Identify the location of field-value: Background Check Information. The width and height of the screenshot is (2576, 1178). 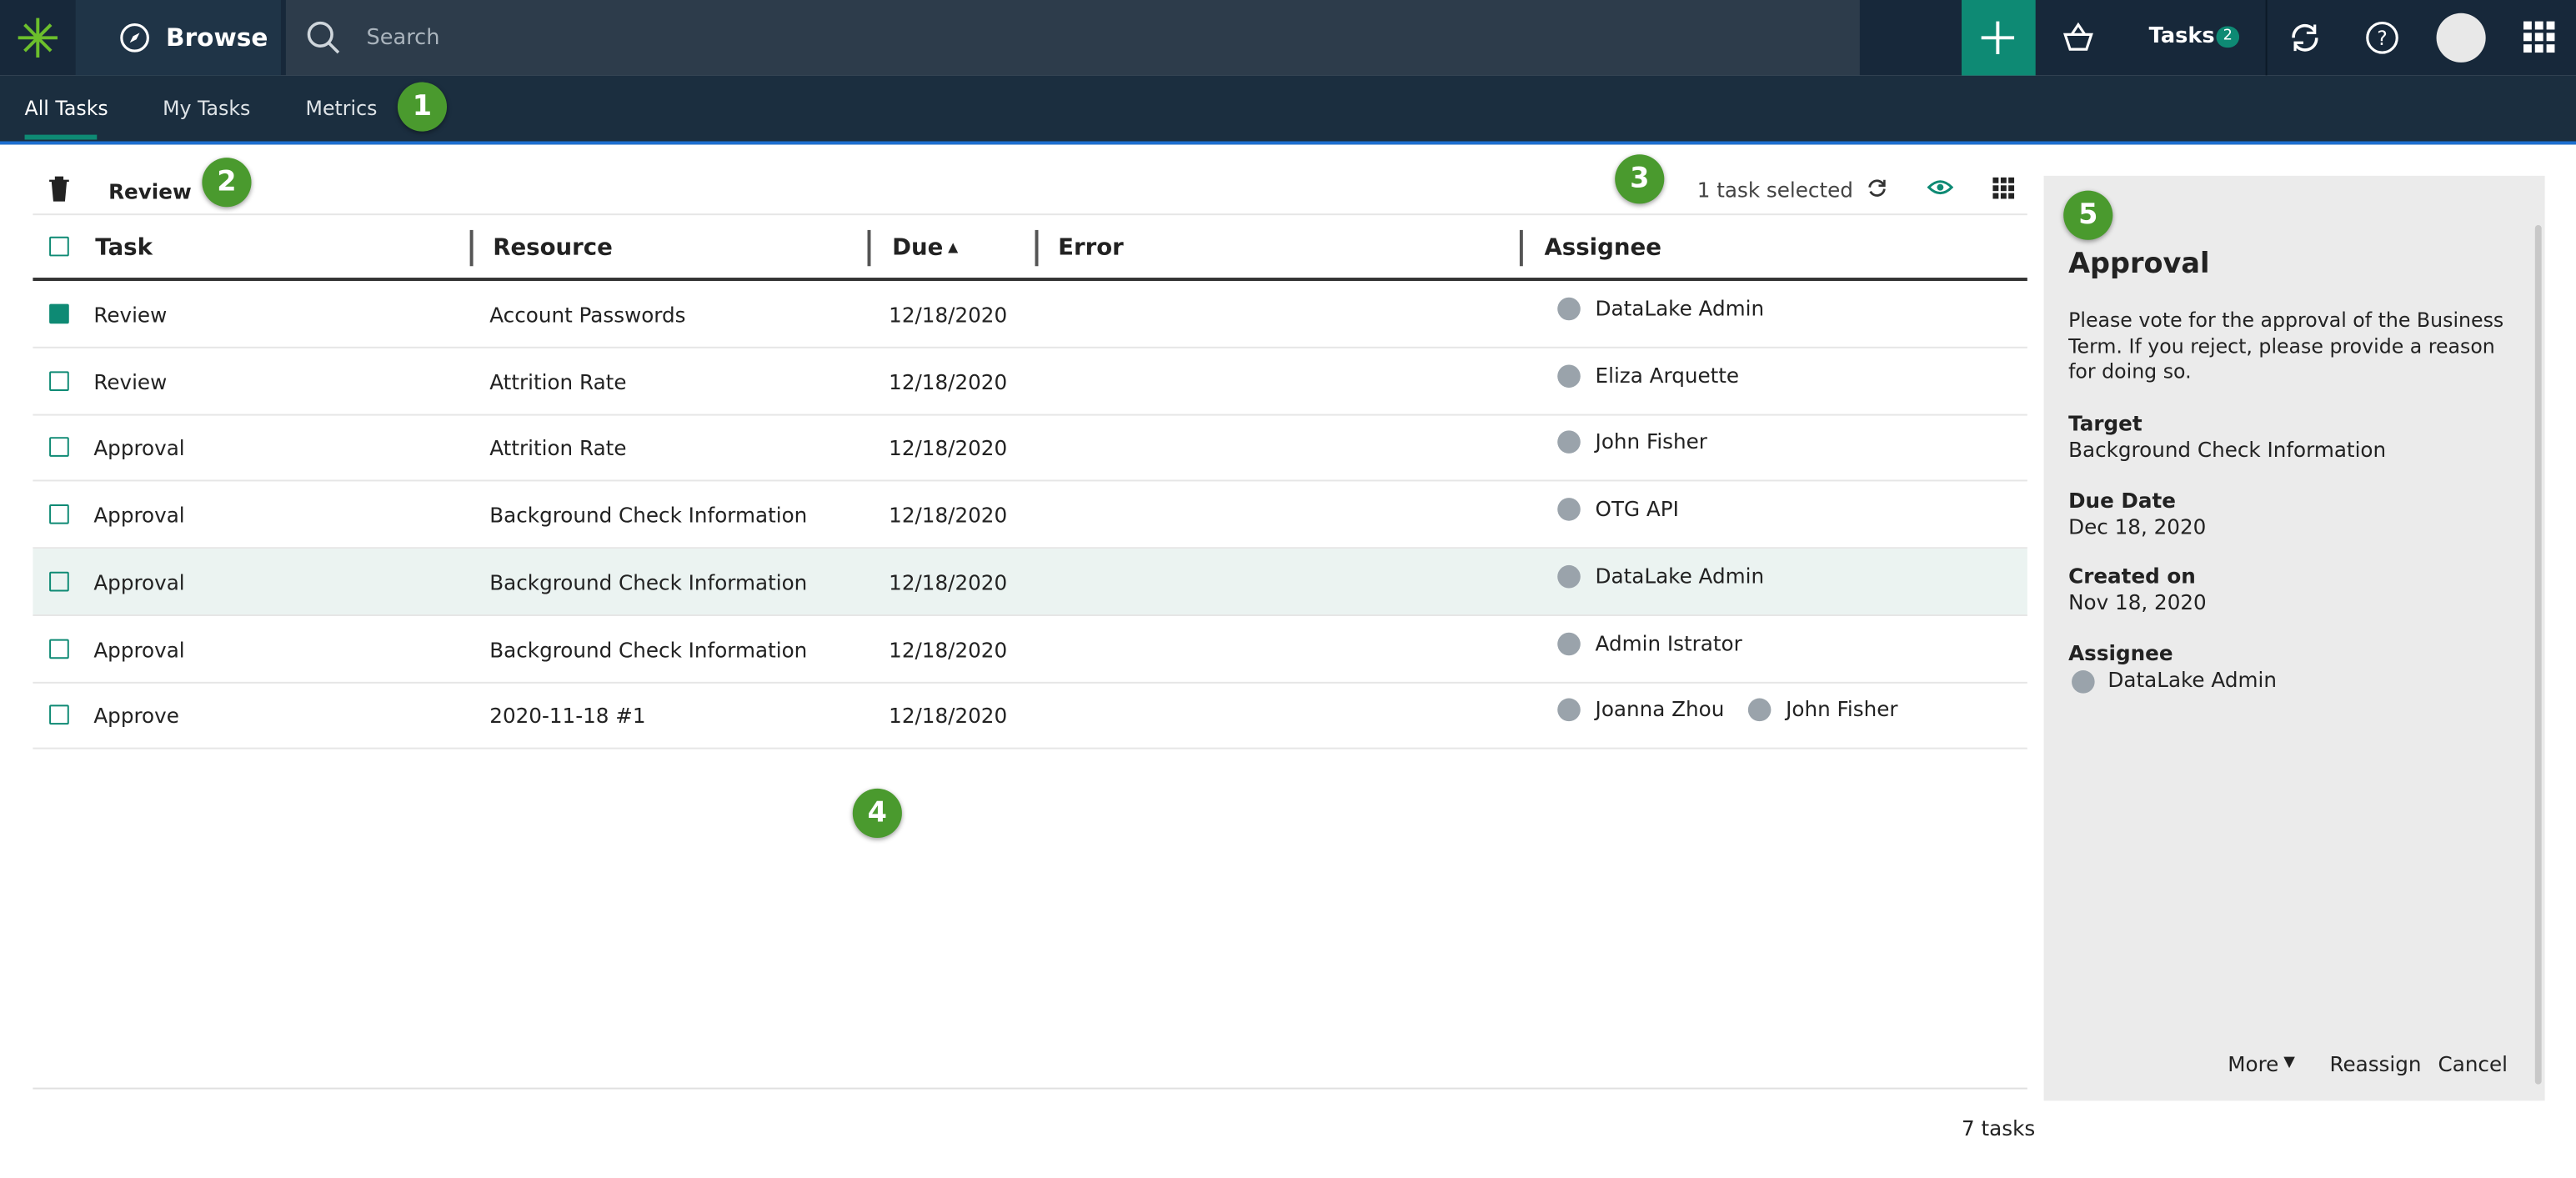
(2227, 449).